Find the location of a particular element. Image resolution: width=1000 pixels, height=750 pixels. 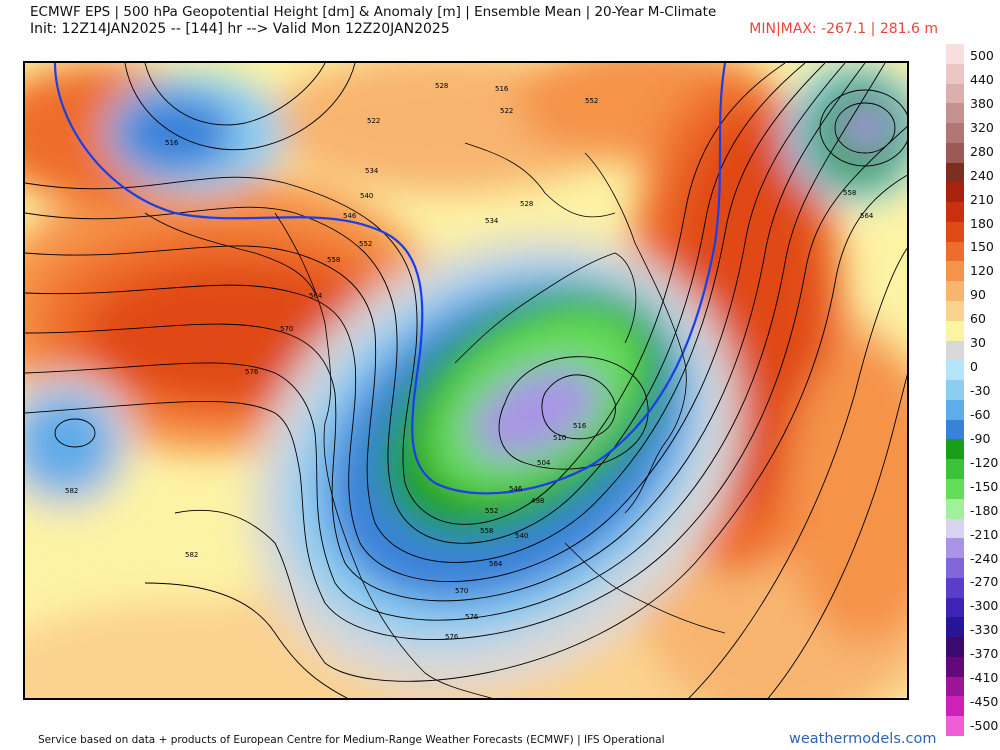

colorbar-tick-label: 90 is located at coordinates (978, 295).